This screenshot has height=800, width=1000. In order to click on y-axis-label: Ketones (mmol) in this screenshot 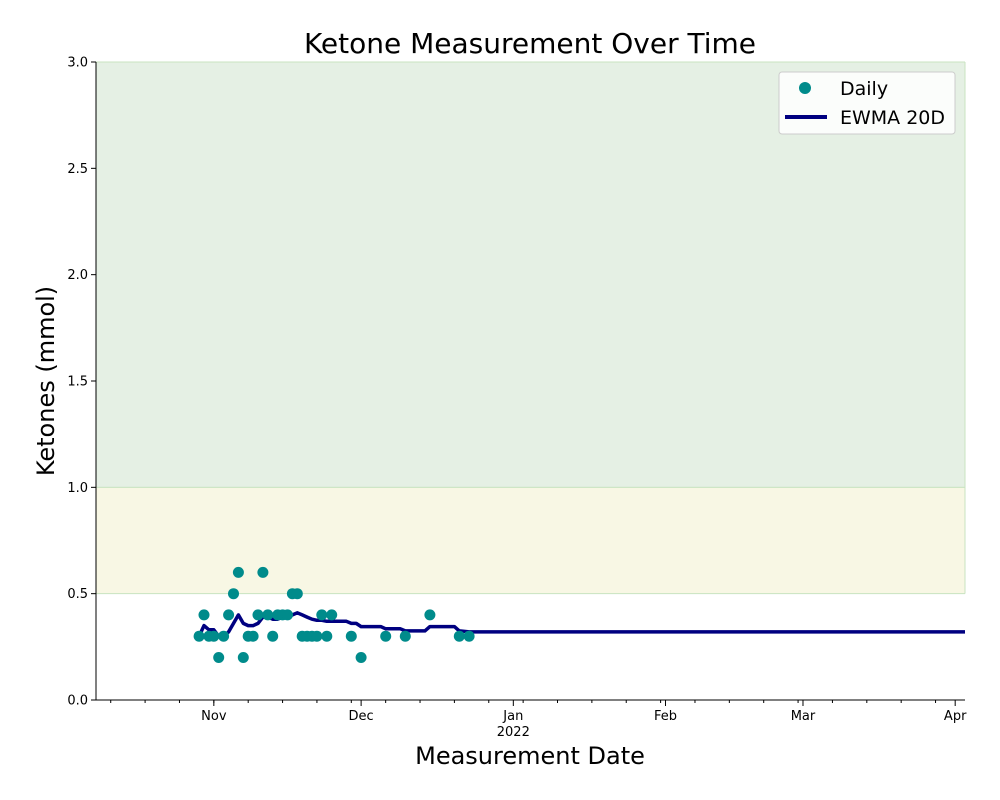, I will do `click(46, 381)`.